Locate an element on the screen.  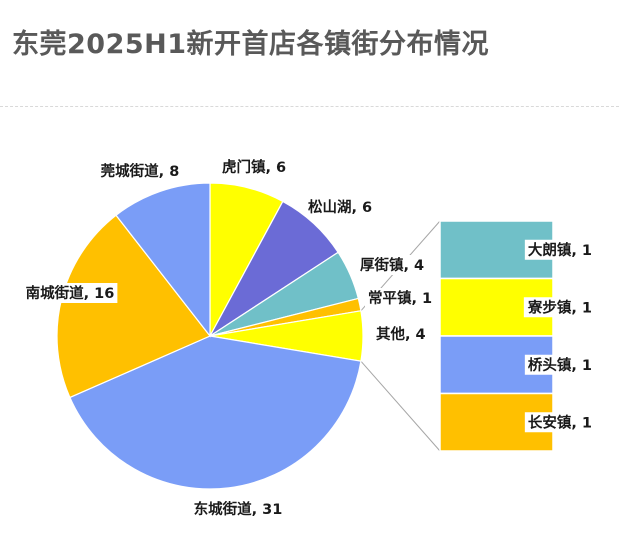
pie-label-7: 莞城街道, 8 is located at coordinates (140, 171).